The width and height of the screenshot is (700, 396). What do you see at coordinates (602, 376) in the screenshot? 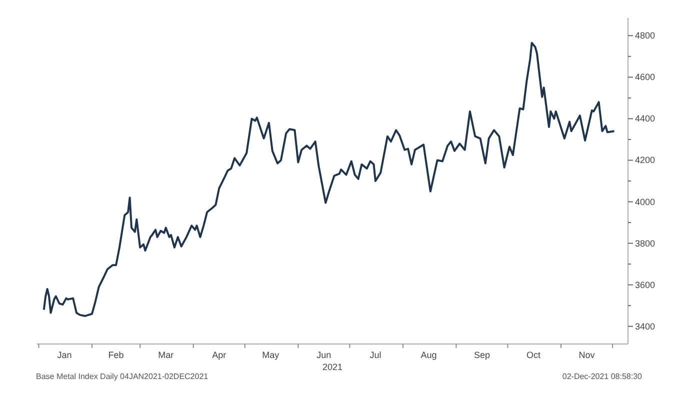
I see `text: 02-Dec-2021 08:58:30` at bounding box center [602, 376].